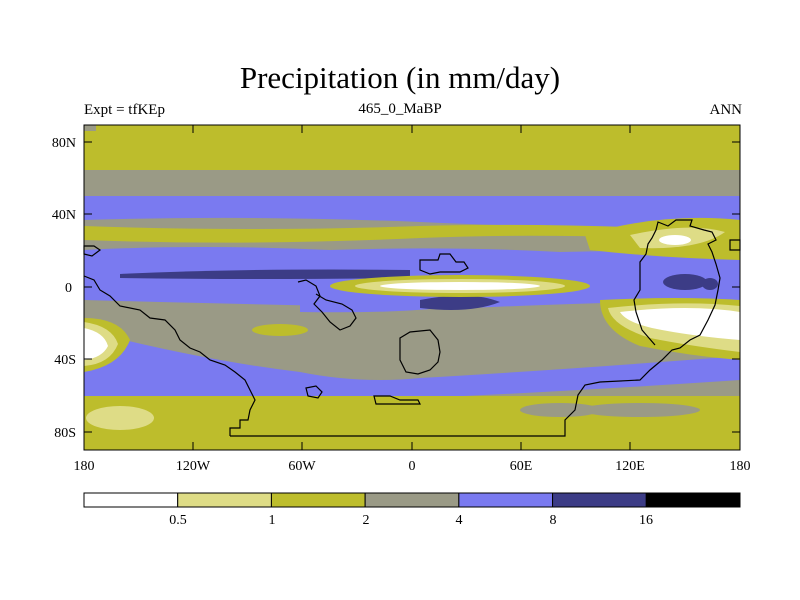 Image resolution: width=800 pixels, height=600 pixels. I want to click on inner-island-outline, so click(420, 352).